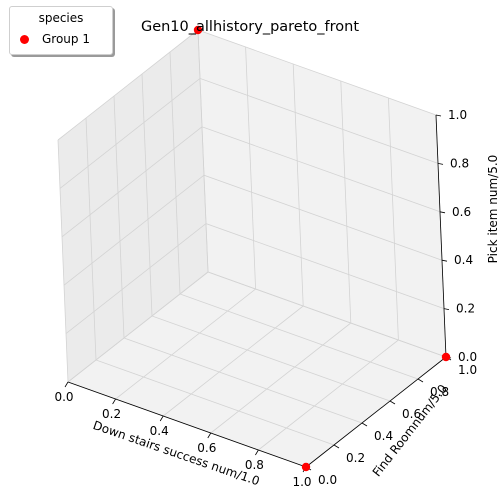 The width and height of the screenshot is (500, 500). Describe the element at coordinates (63, 397) in the screenshot. I see `x-tick-label: 0.0` at that location.